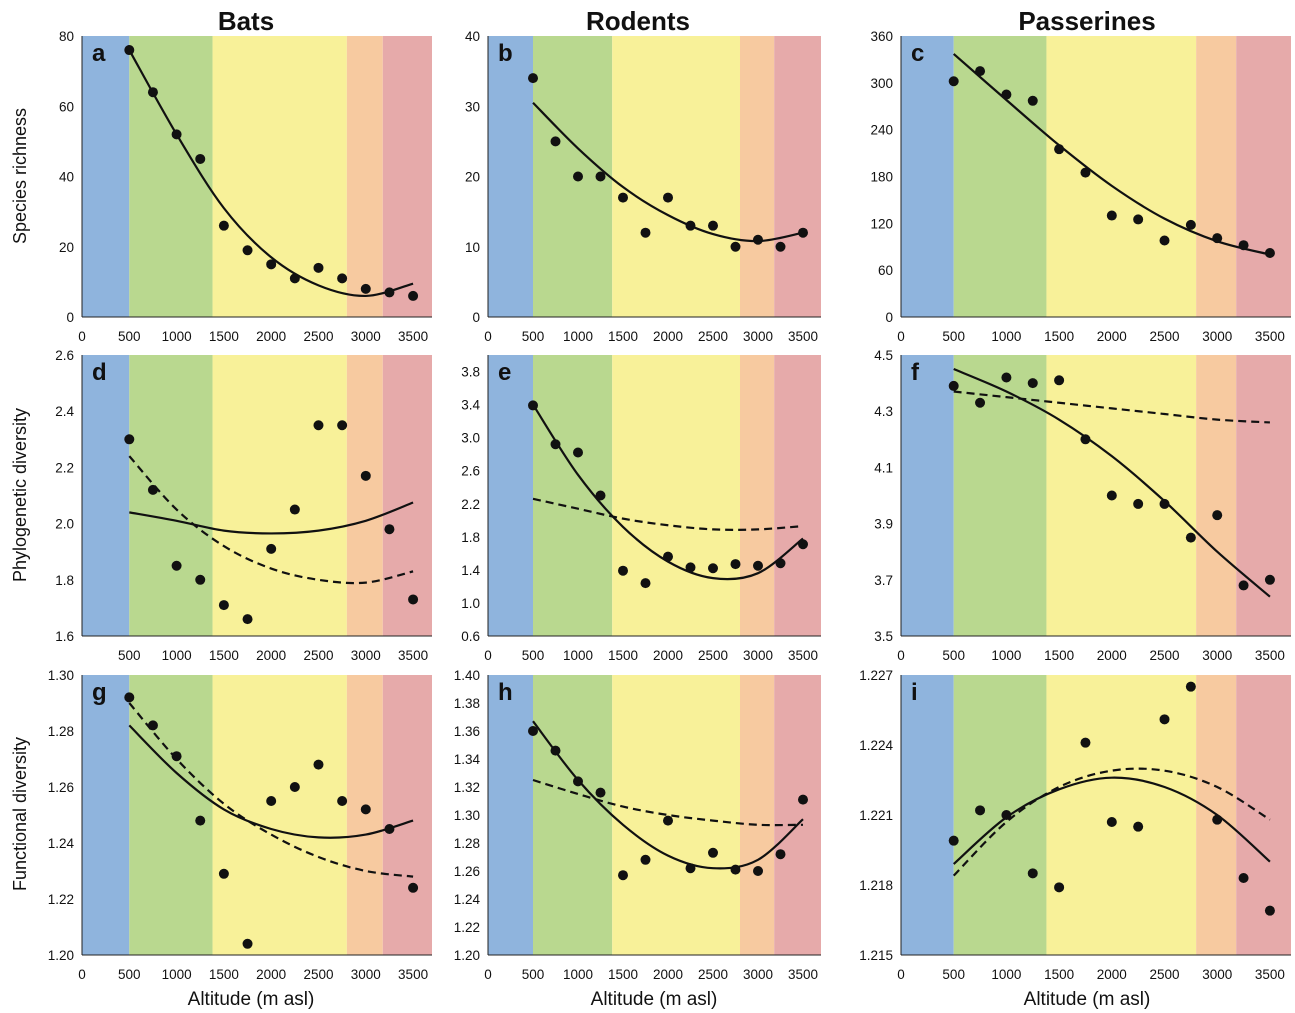  What do you see at coordinates (20, 176) in the screenshot?
I see `row-label-species-richness: Species richness` at bounding box center [20, 176].